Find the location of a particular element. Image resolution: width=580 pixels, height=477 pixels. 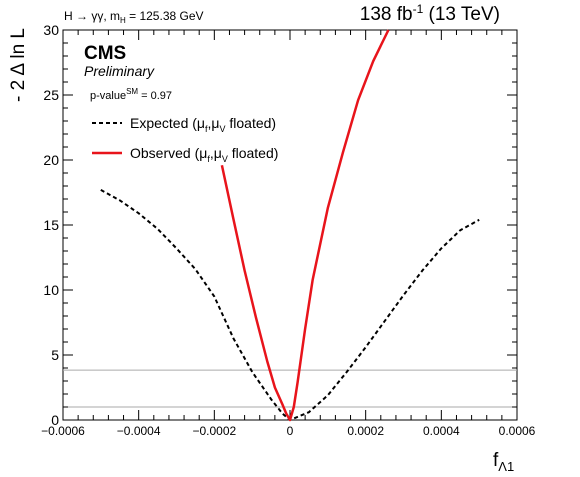

legend-observed-label: Observed (μf,μV floated) is located at coordinates (204, 154).